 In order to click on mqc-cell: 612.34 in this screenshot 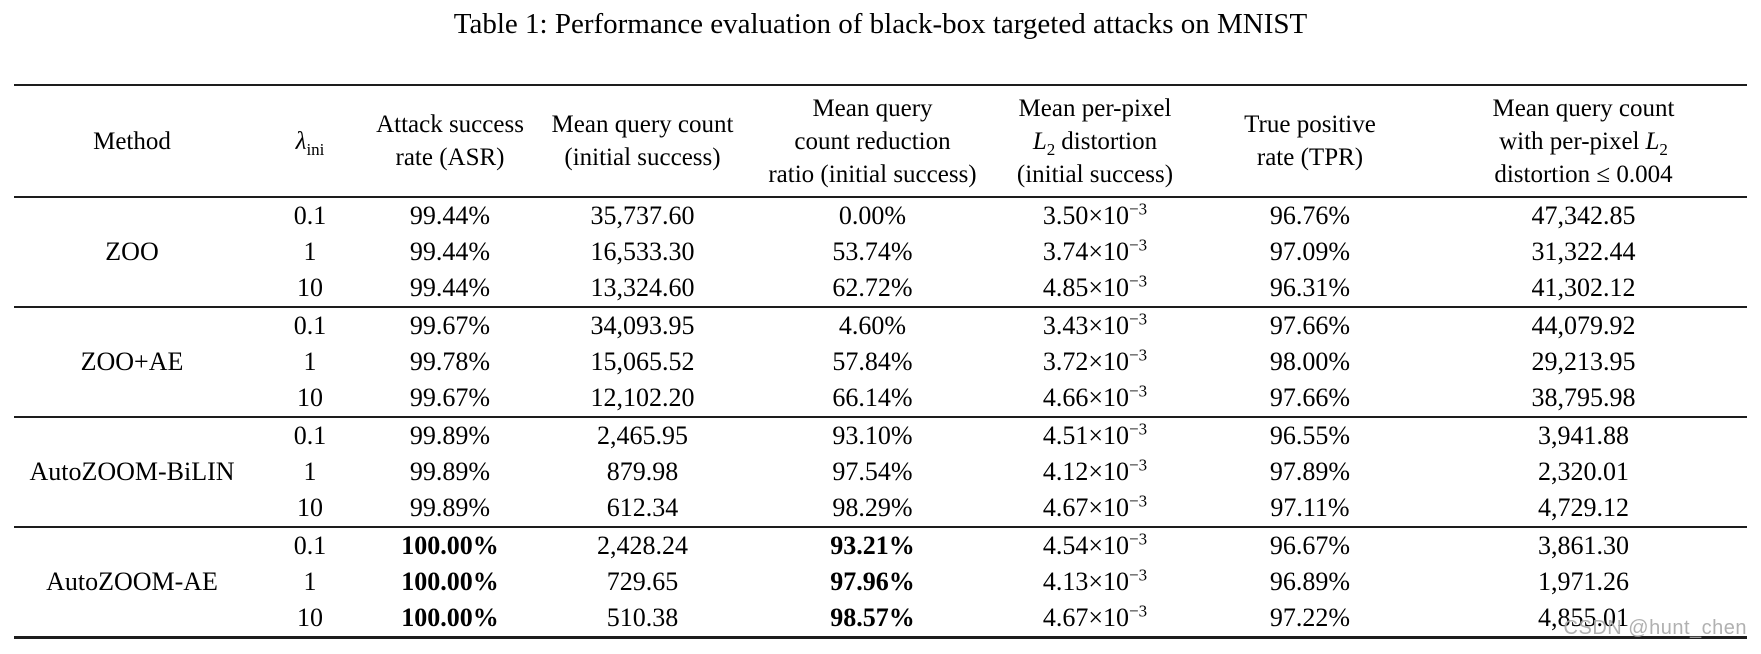, I will do `click(642, 507)`.